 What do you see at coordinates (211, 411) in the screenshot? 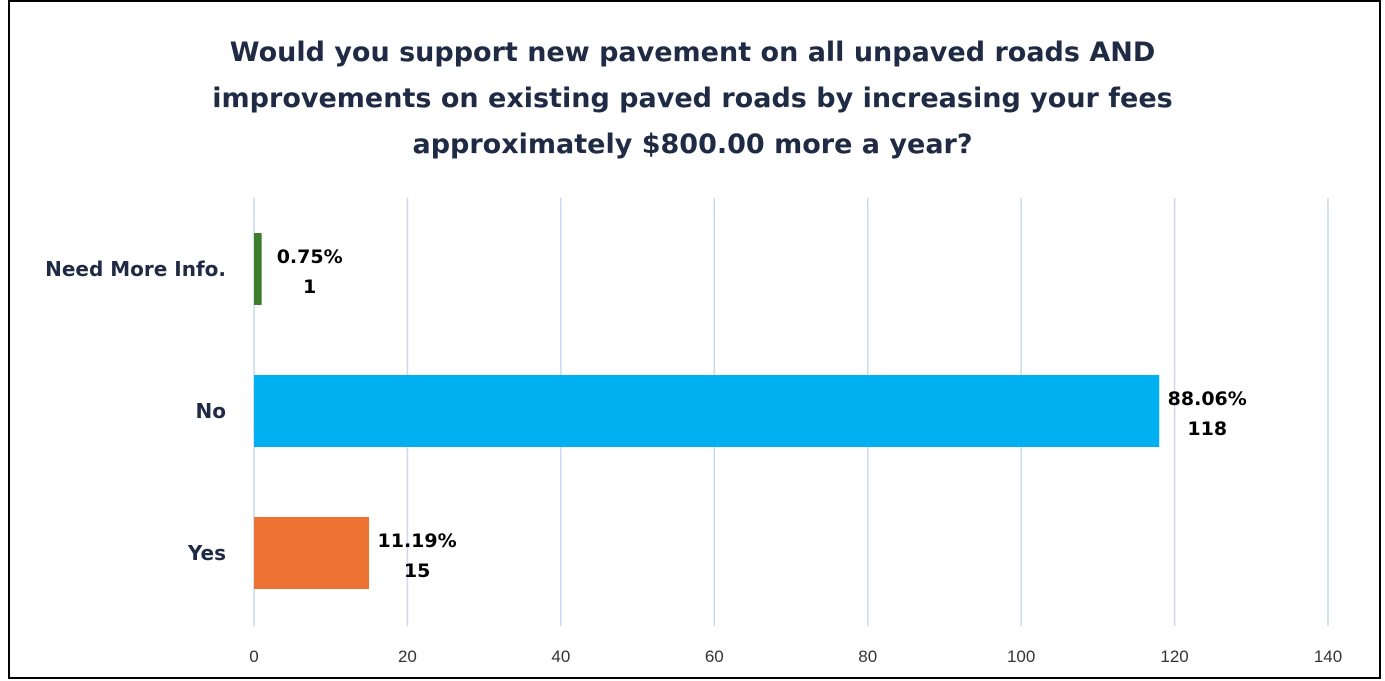
I see `category-label: No` at bounding box center [211, 411].